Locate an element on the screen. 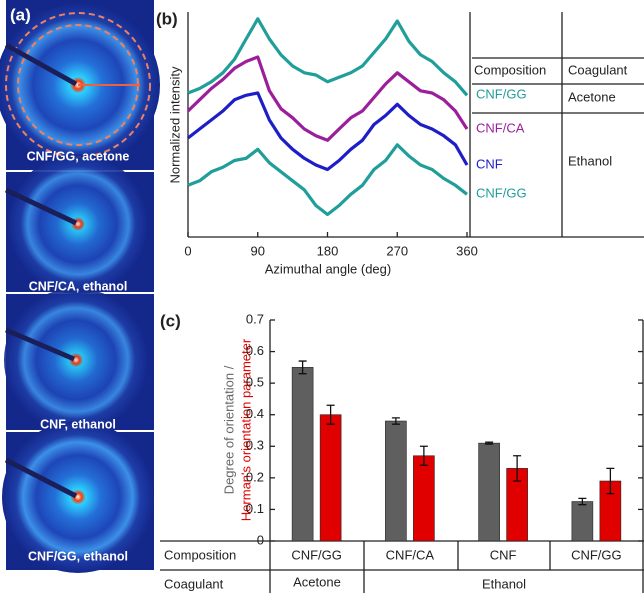  image-label: CNF/GG, ethanol is located at coordinates (78, 556).